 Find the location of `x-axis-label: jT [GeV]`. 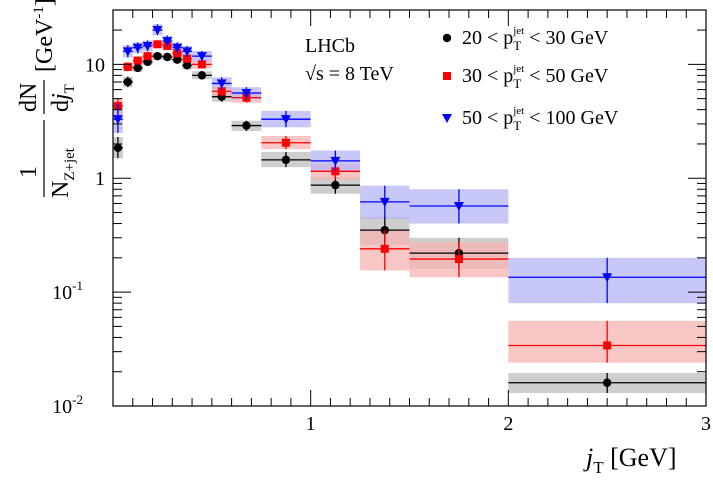

x-axis-label: jT [GeV] is located at coordinates (630, 460).